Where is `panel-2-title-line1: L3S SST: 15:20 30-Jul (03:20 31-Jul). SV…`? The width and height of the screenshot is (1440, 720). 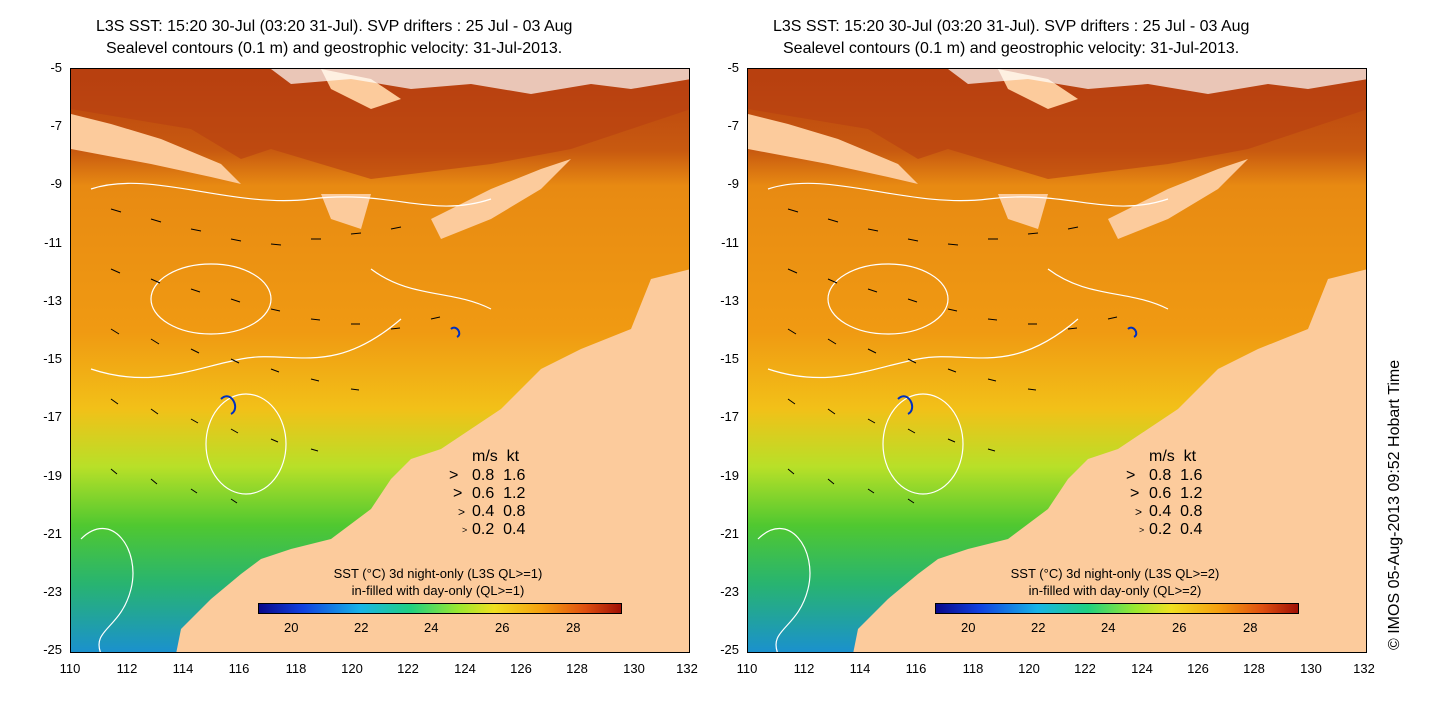
panel-2-title-line1: L3S SST: 15:20 30-Jul (03:20 31-Jul). SV… is located at coordinates (1011, 26).